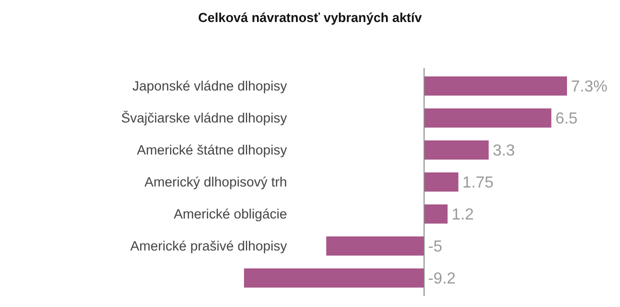 This screenshot has width=620, height=307. I want to click on chart-title: Celková návratnosť vybraných aktív, so click(310, 17).